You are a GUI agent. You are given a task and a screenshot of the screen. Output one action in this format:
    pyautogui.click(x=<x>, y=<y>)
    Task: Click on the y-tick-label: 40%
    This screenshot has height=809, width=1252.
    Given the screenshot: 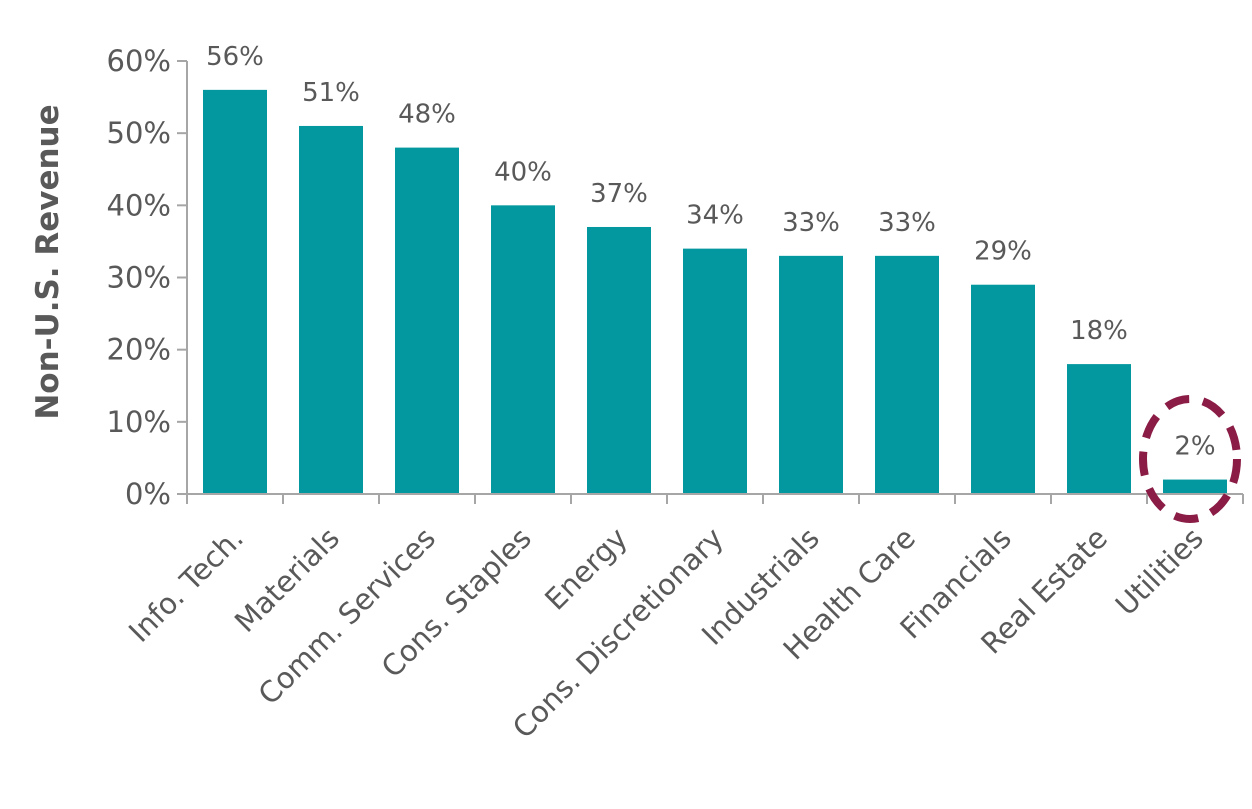 What is the action you would take?
    pyautogui.click(x=139, y=205)
    